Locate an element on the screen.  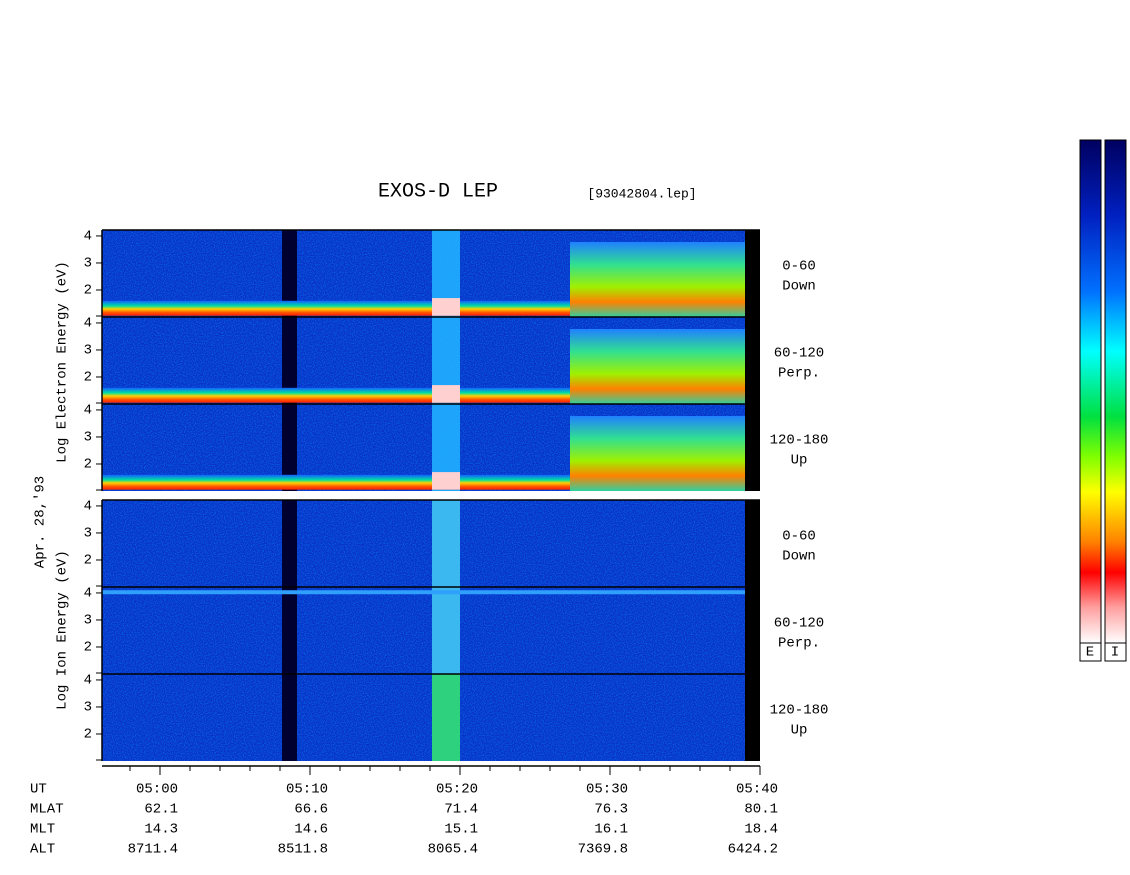
ephemeris-value: 76.3 is located at coordinates (611, 810).